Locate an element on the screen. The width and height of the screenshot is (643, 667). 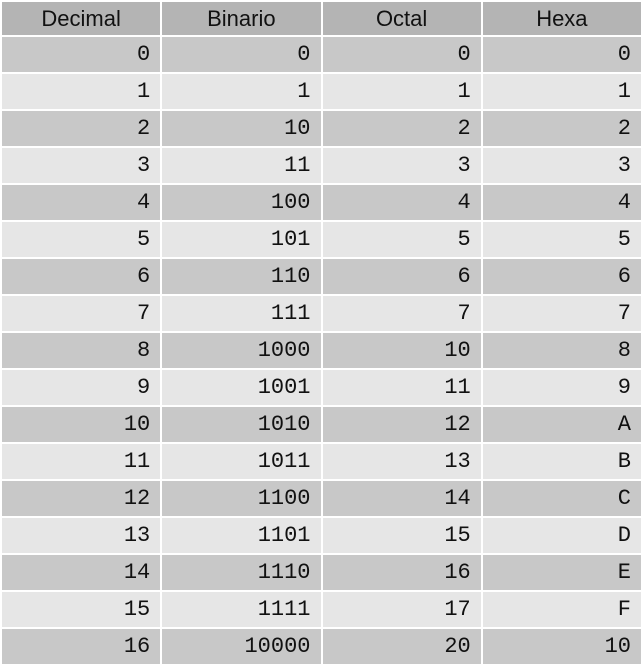
column-header-hexa: Hexa is located at coordinates (561, 18).